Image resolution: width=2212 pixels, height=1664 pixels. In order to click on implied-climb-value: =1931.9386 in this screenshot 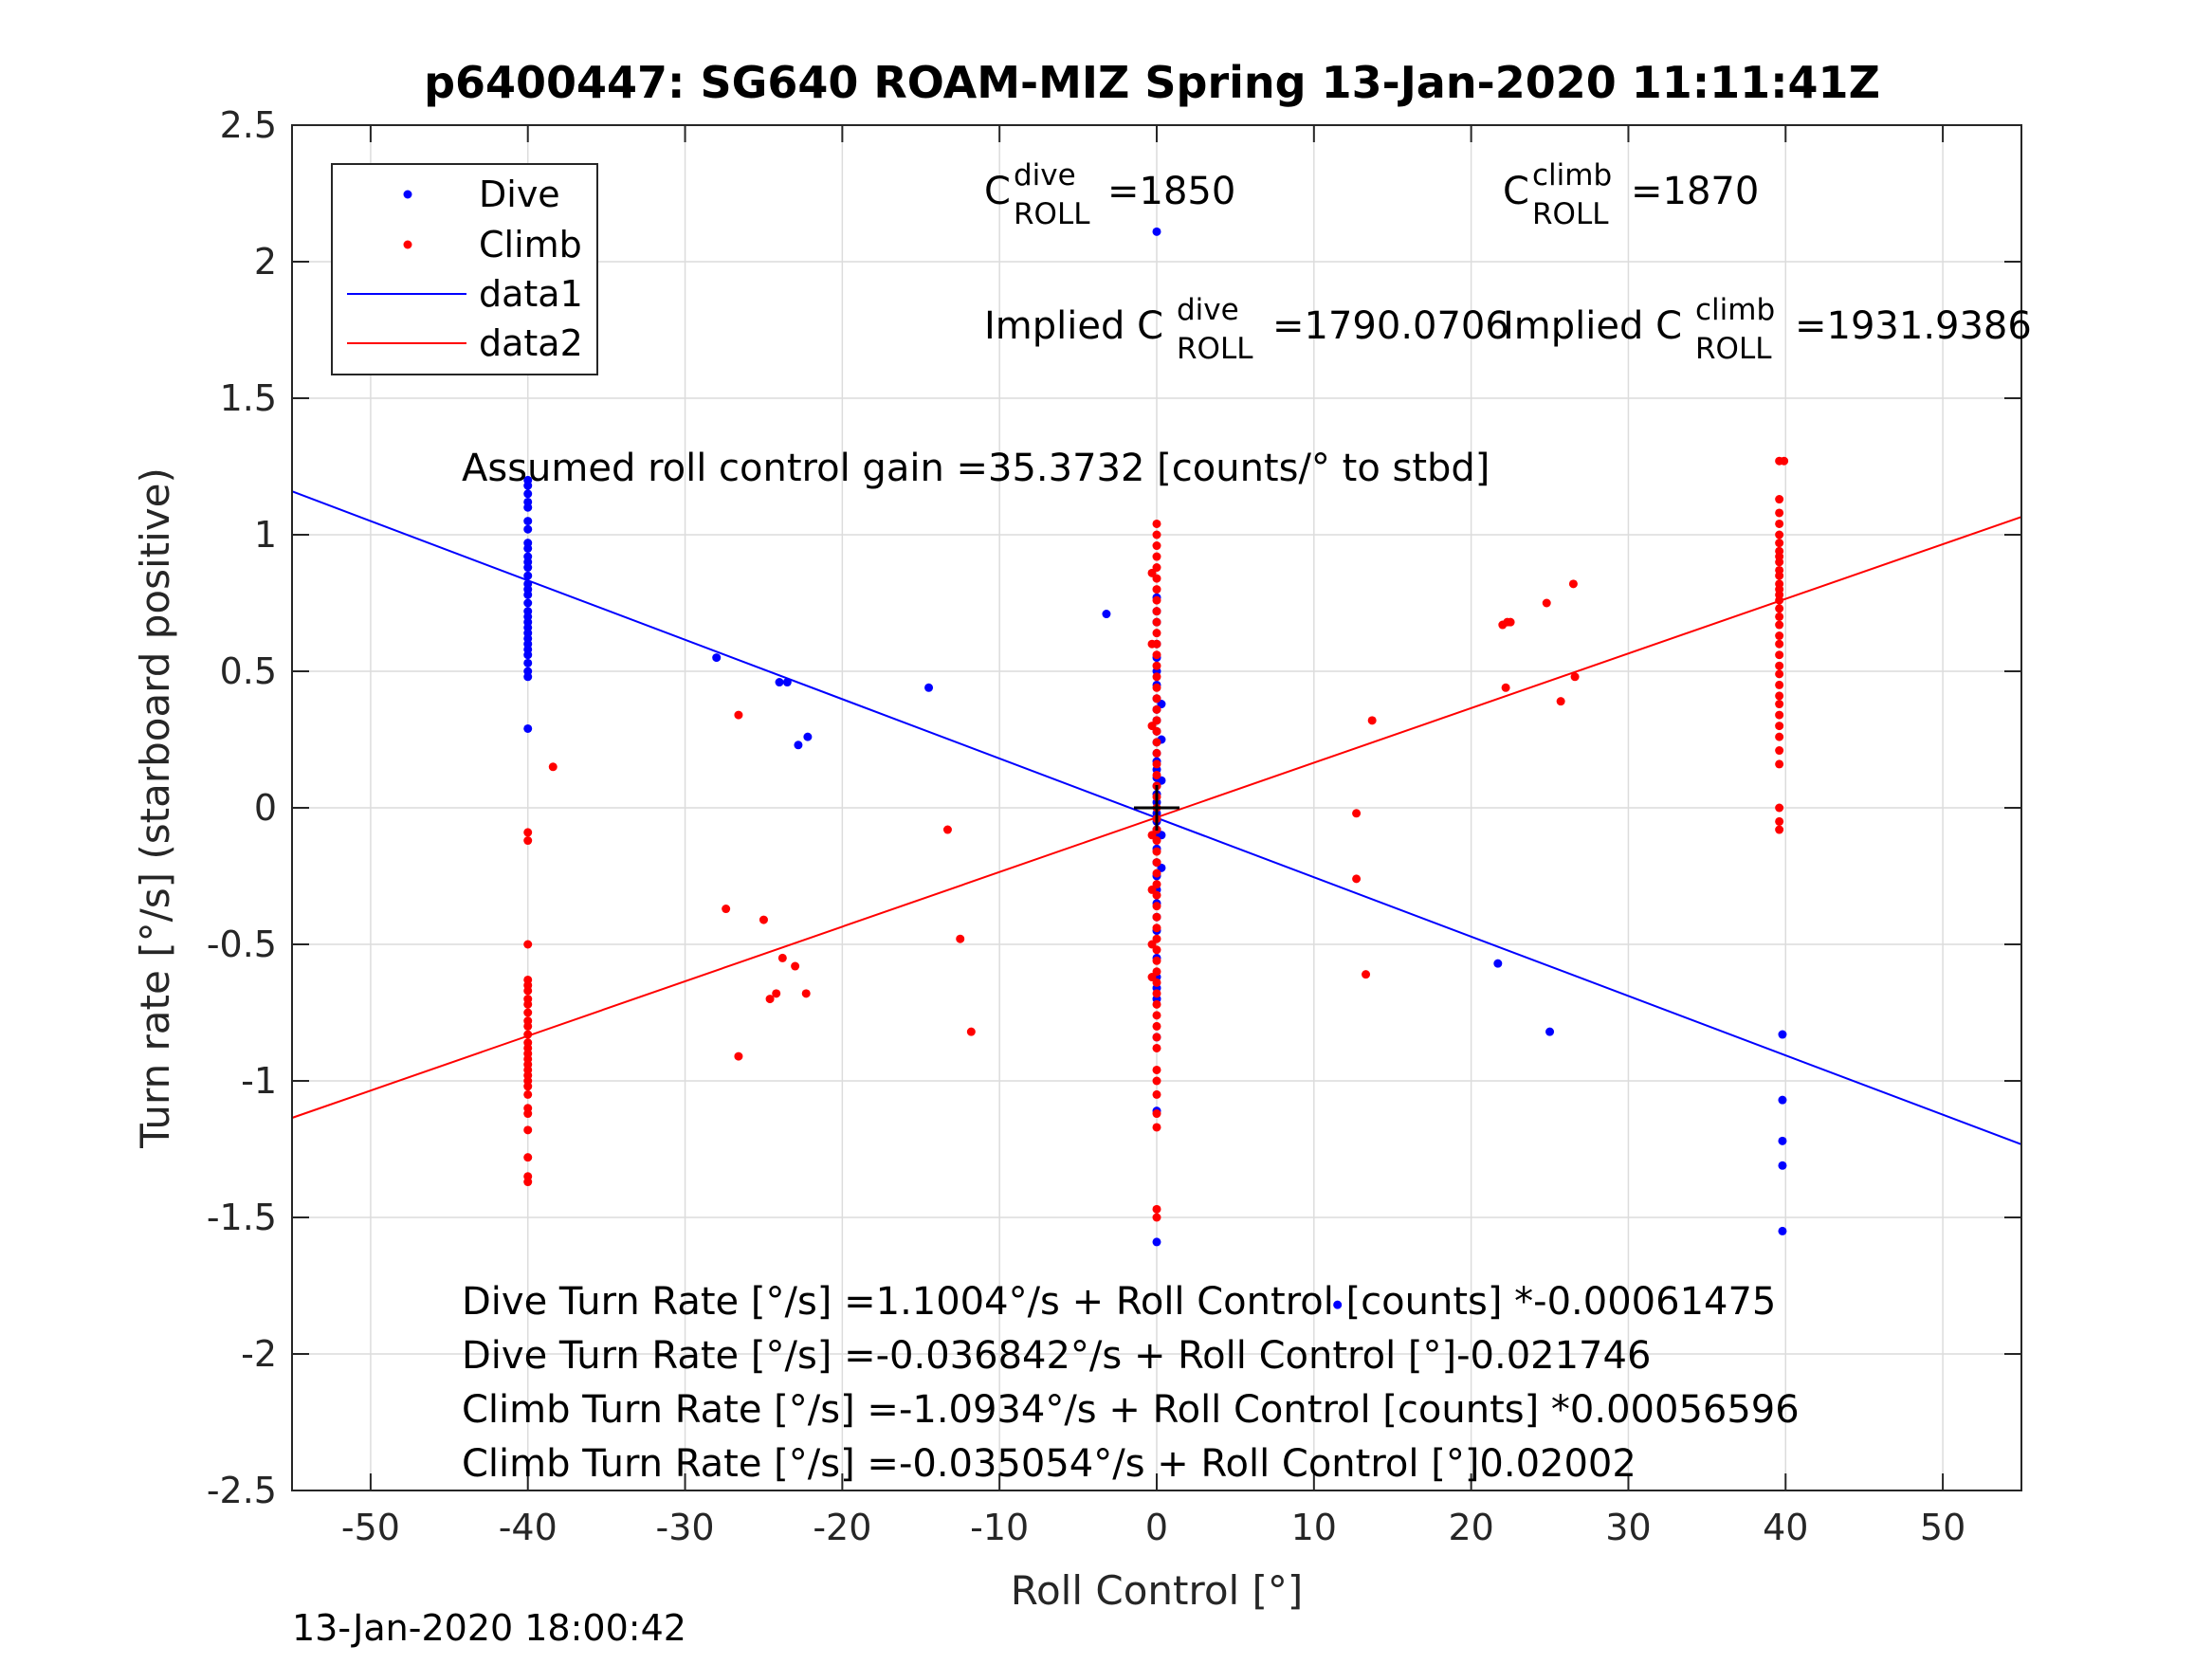, I will do `click(1913, 326)`.